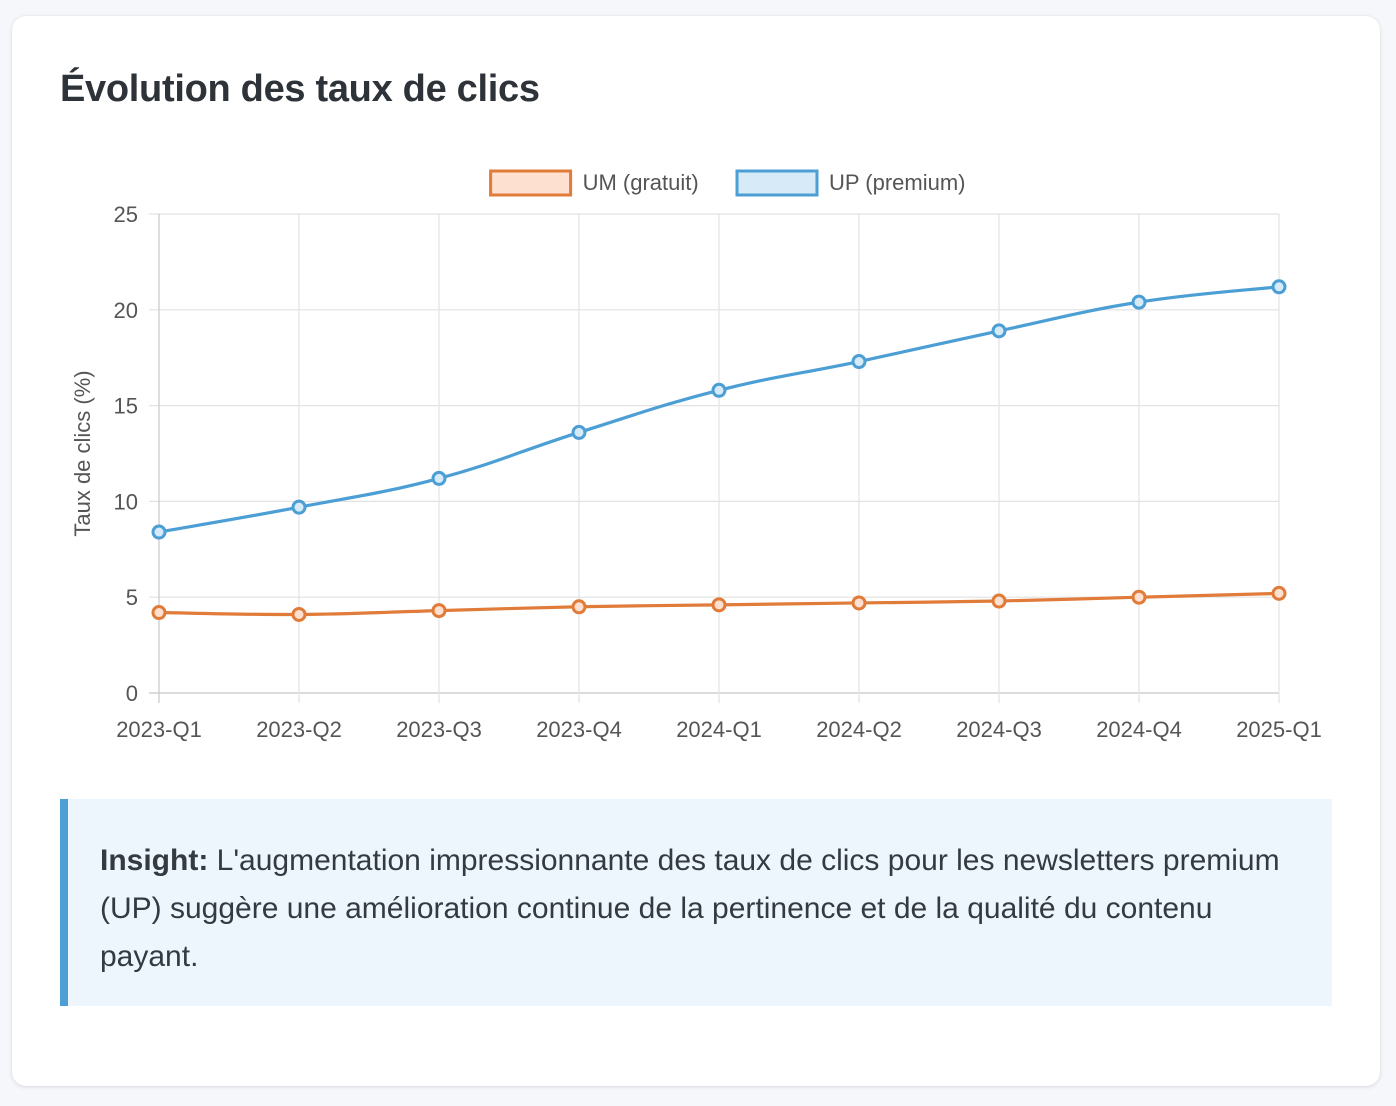 The height and width of the screenshot is (1106, 1396). I want to click on x-tick-label: 2024-Q1, so click(719, 729).